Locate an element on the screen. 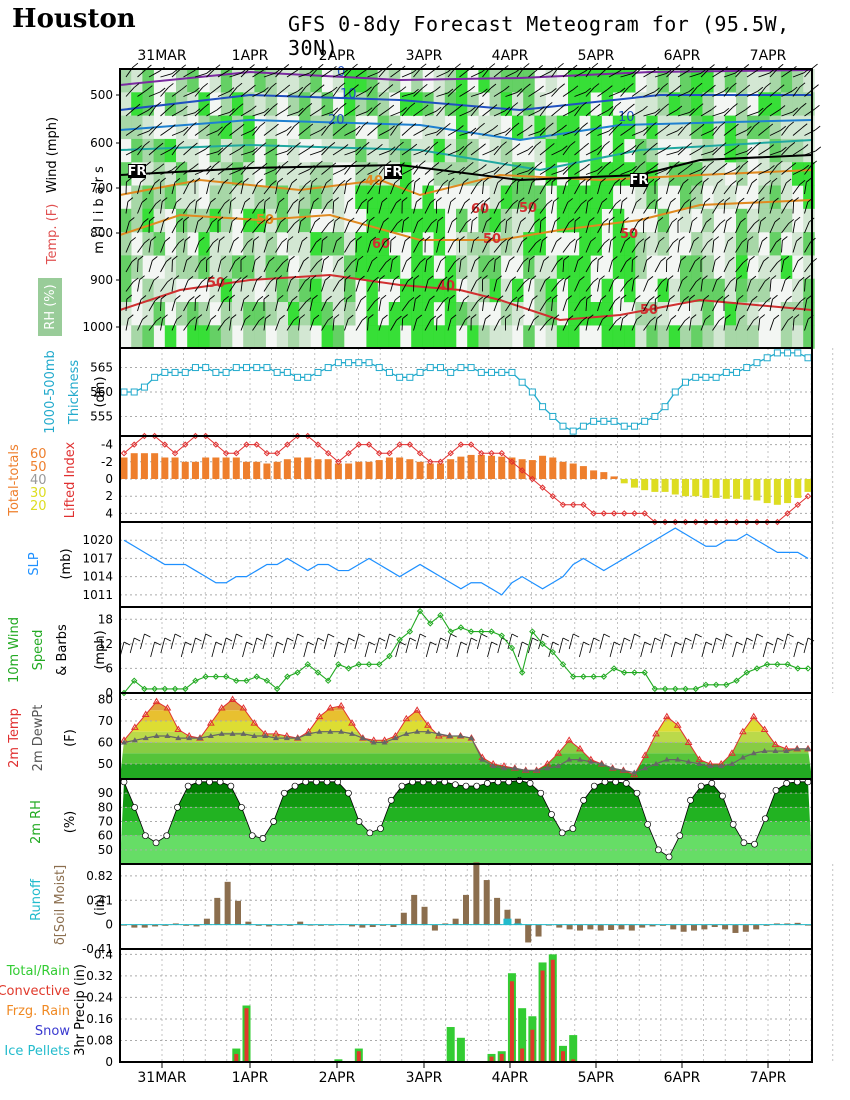 This screenshot has height=1100, width=850. wind-speed-point is located at coordinates (706, 685).